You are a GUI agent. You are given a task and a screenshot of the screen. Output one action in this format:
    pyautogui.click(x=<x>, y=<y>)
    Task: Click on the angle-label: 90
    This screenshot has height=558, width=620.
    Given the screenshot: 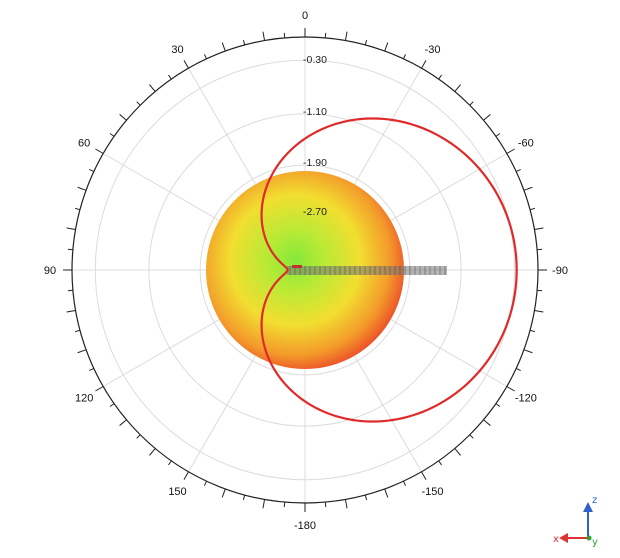 What is the action you would take?
    pyautogui.click(x=50, y=271)
    